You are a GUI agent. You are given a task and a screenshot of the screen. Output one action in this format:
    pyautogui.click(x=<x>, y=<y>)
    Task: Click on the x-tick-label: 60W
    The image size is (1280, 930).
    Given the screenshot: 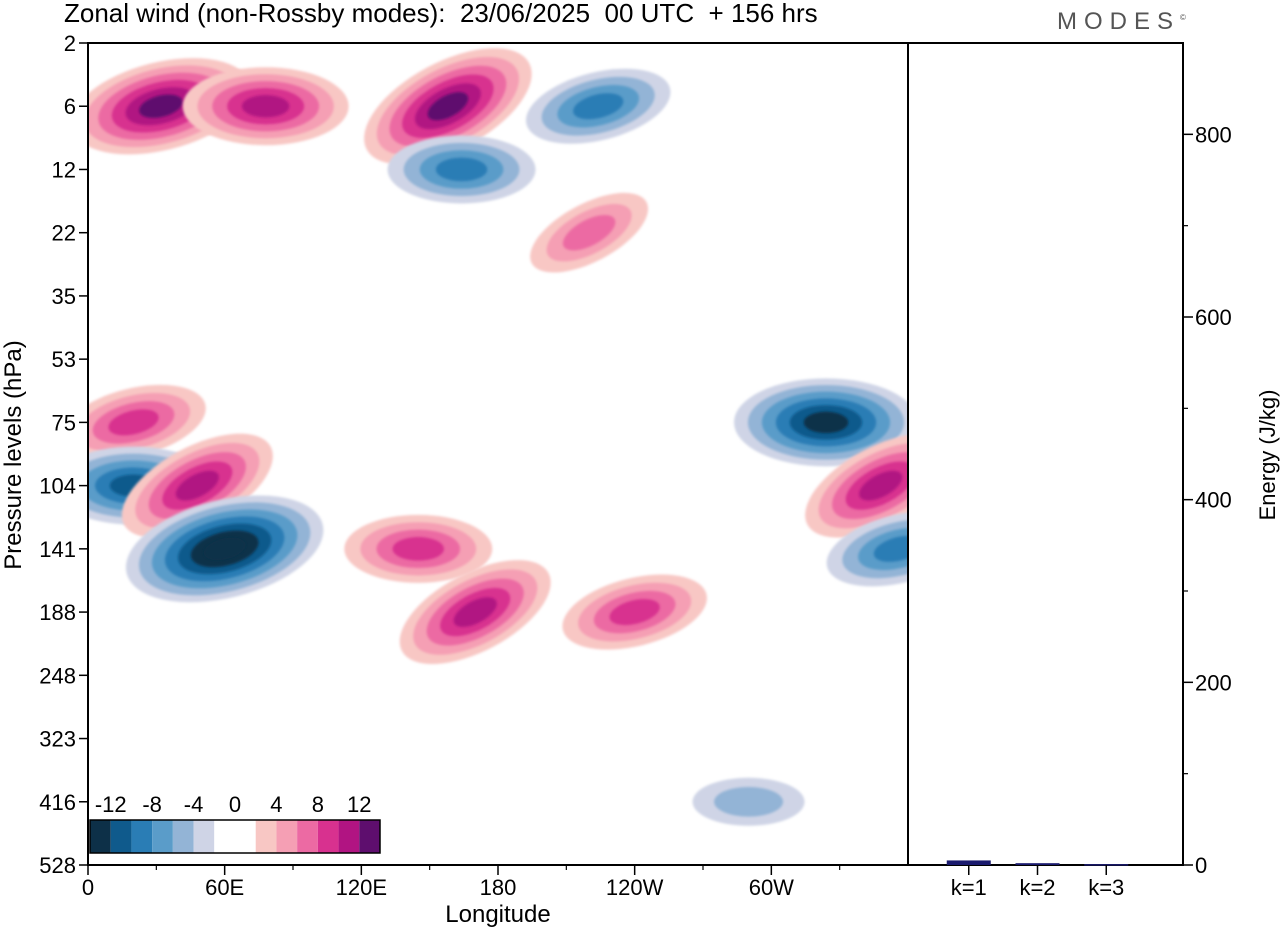 What is the action you would take?
    pyautogui.click(x=771, y=887)
    